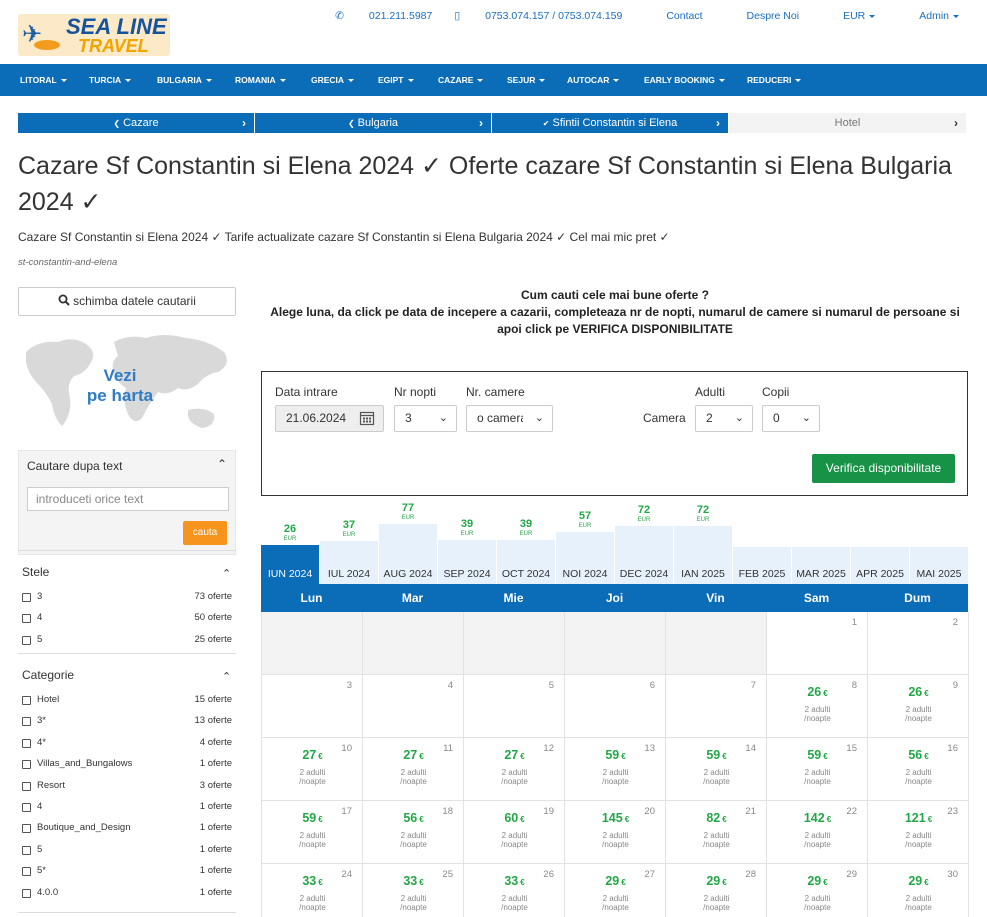 Image resolution: width=987 pixels, height=917 pixels. I want to click on nav-item-6: CAZARE, so click(461, 80).